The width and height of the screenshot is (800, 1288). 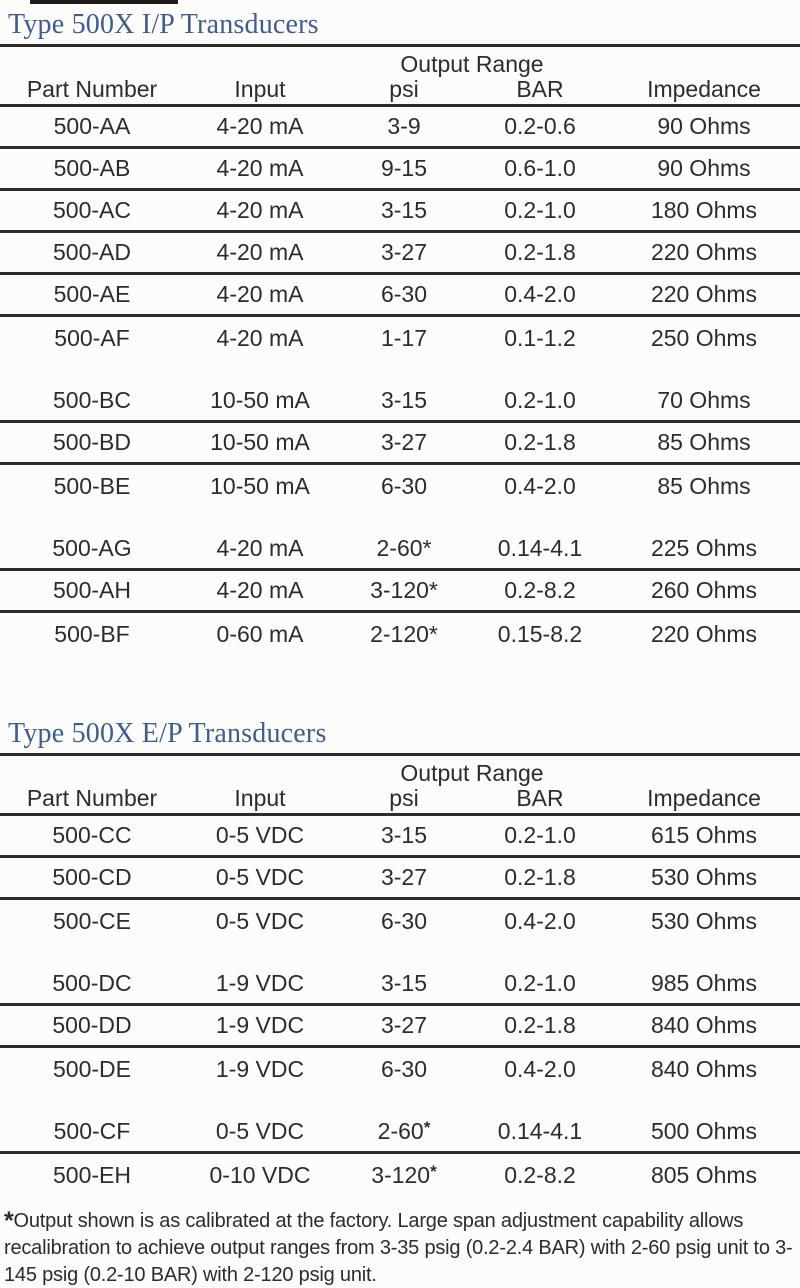 I want to click on table-row: 500-BD 10-50 mA 3-27 0.2-1.8 85 Ohms, so click(x=400, y=444).